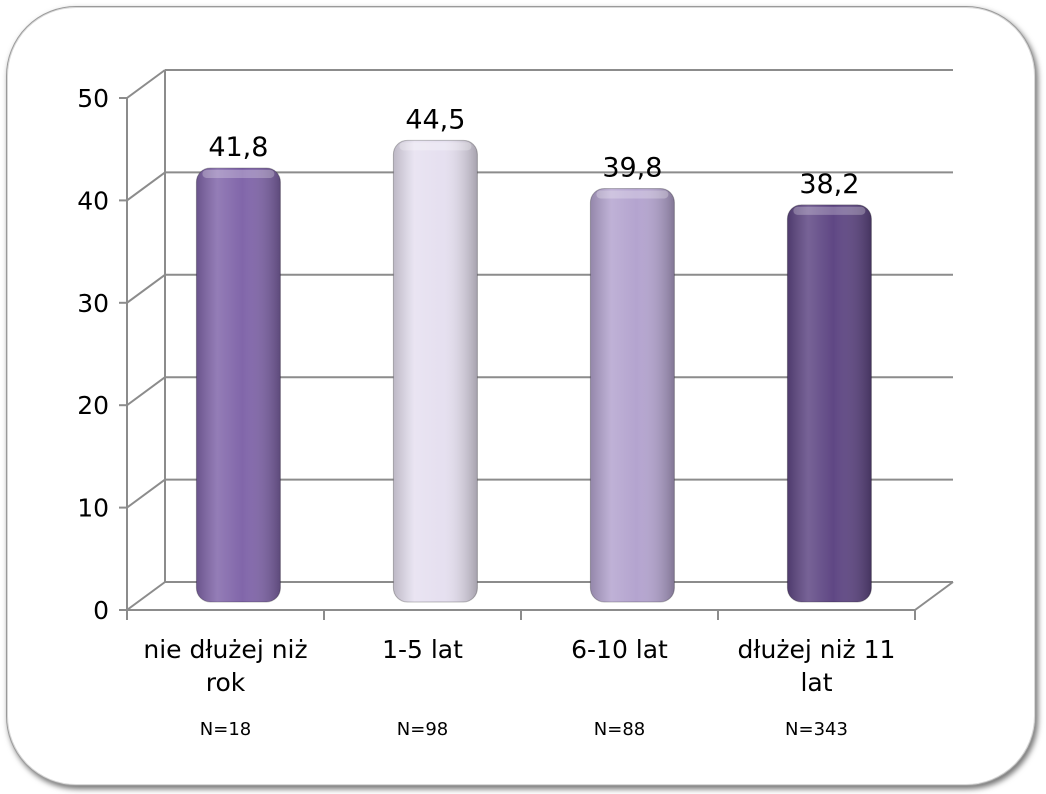 The image size is (1046, 794). What do you see at coordinates (93, 303) in the screenshot?
I see `y-tick-label: 30` at bounding box center [93, 303].